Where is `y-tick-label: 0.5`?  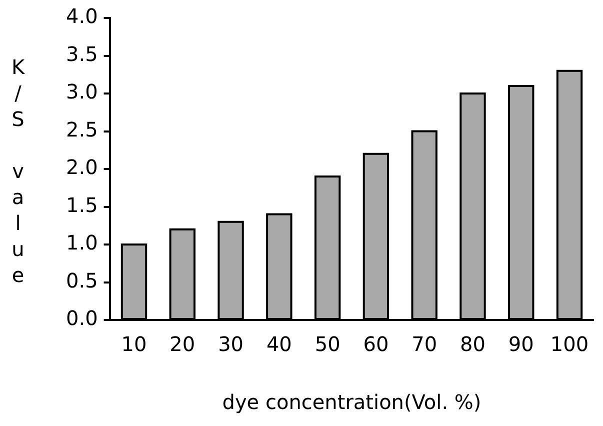
y-tick-label: 0.5 is located at coordinates (82, 280).